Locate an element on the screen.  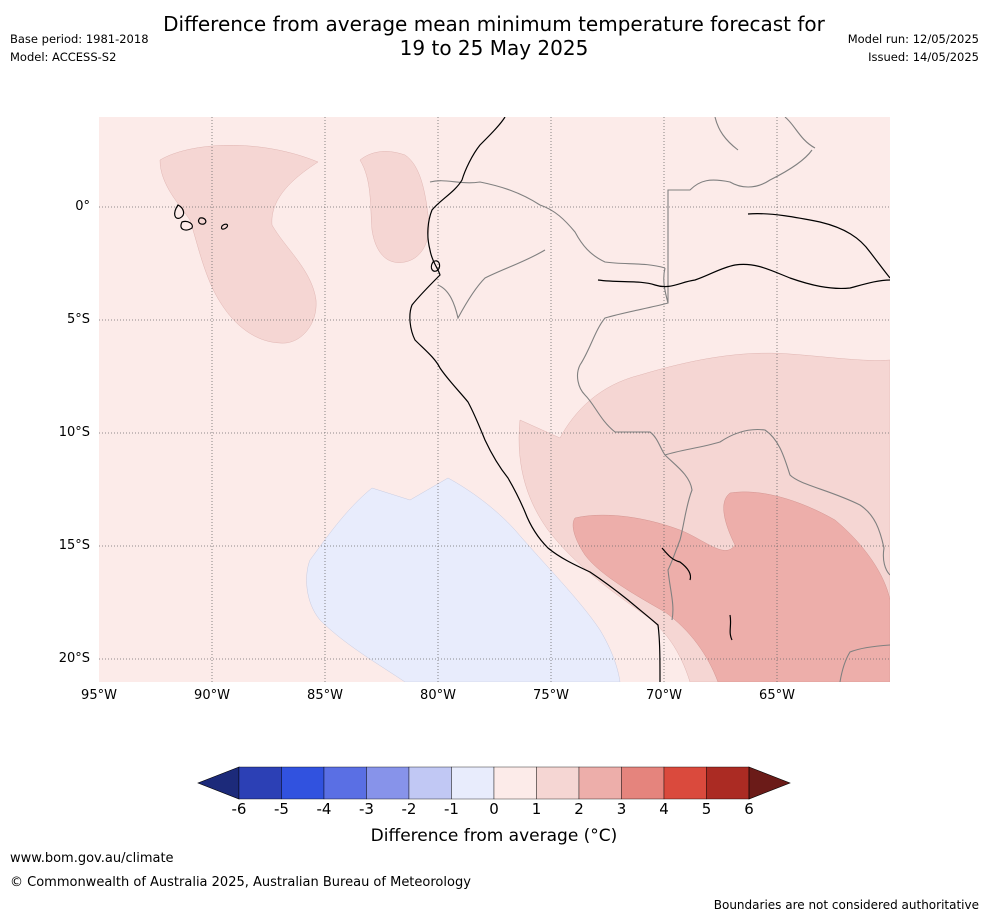
lon-label-90w: 90°W is located at coordinates (212, 695).